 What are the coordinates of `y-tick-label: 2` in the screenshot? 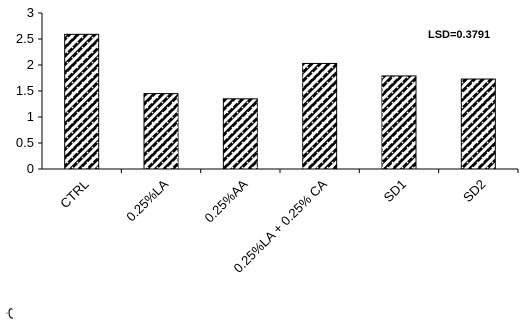 It's located at (30, 64).